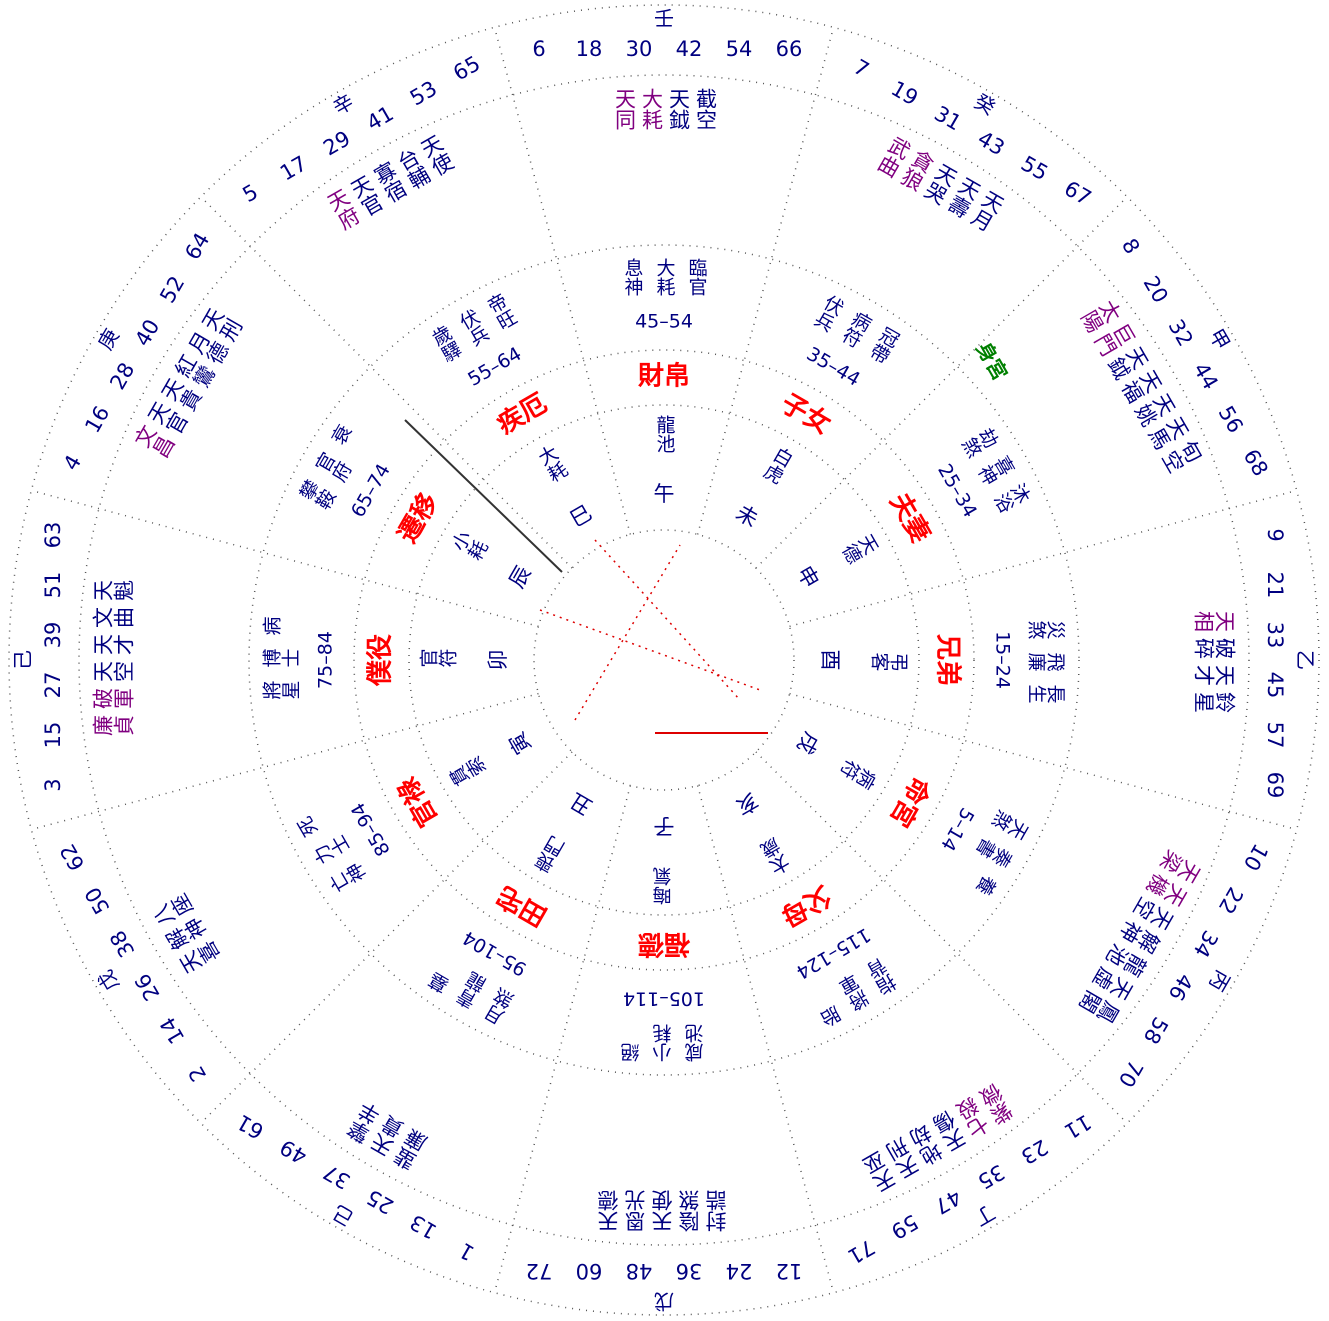 This screenshot has width=1329, height=1321. Describe the element at coordinates (113, 592) in the screenshot. I see `star: 天魁` at that location.